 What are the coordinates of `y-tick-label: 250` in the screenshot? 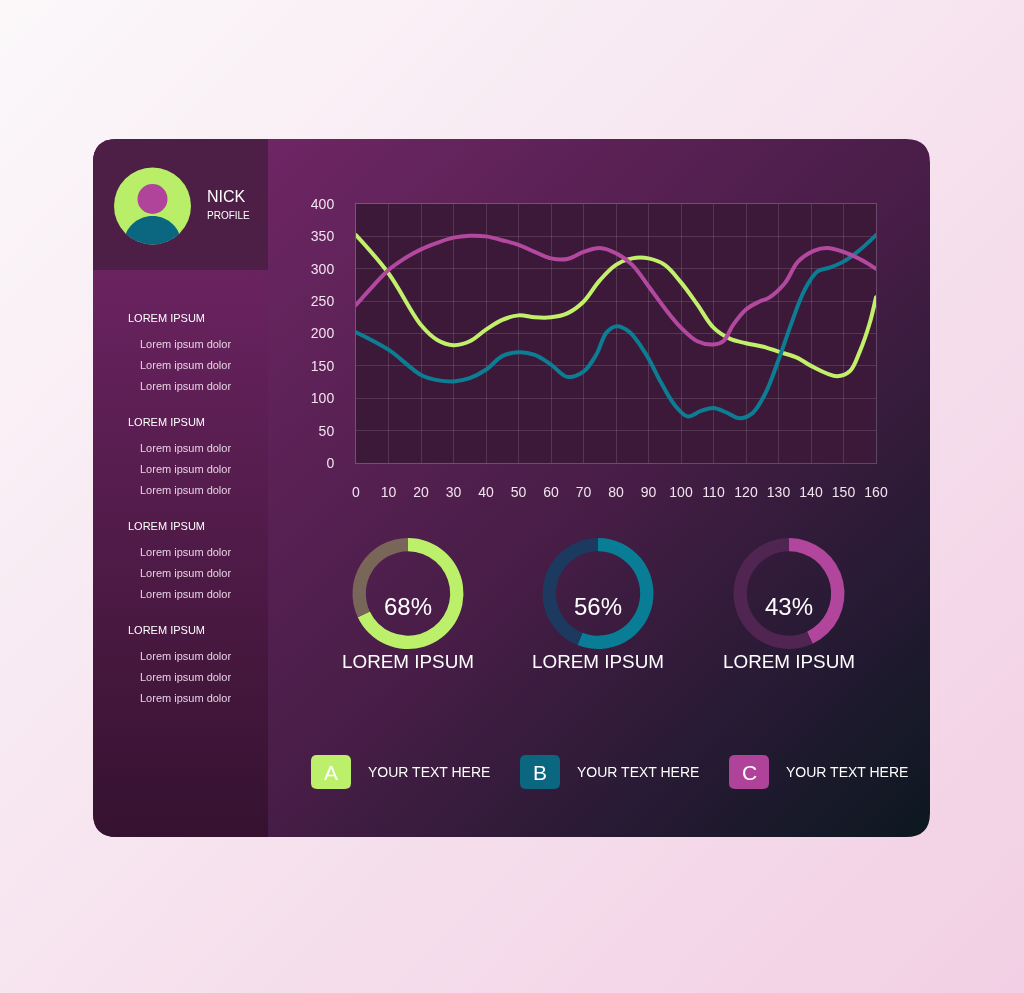 It's located at (322, 301).